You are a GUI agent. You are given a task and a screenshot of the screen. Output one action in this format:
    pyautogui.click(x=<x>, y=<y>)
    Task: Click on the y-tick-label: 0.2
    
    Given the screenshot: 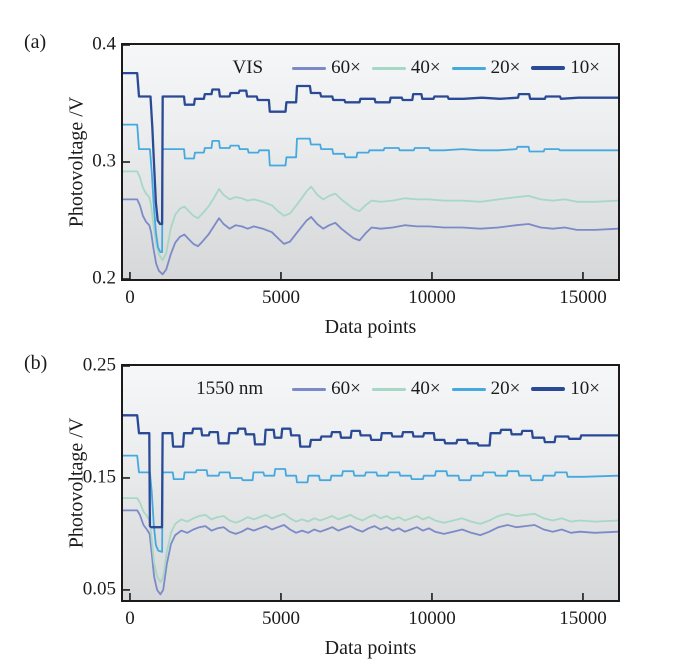 What is the action you would take?
    pyautogui.click(x=104, y=278)
    